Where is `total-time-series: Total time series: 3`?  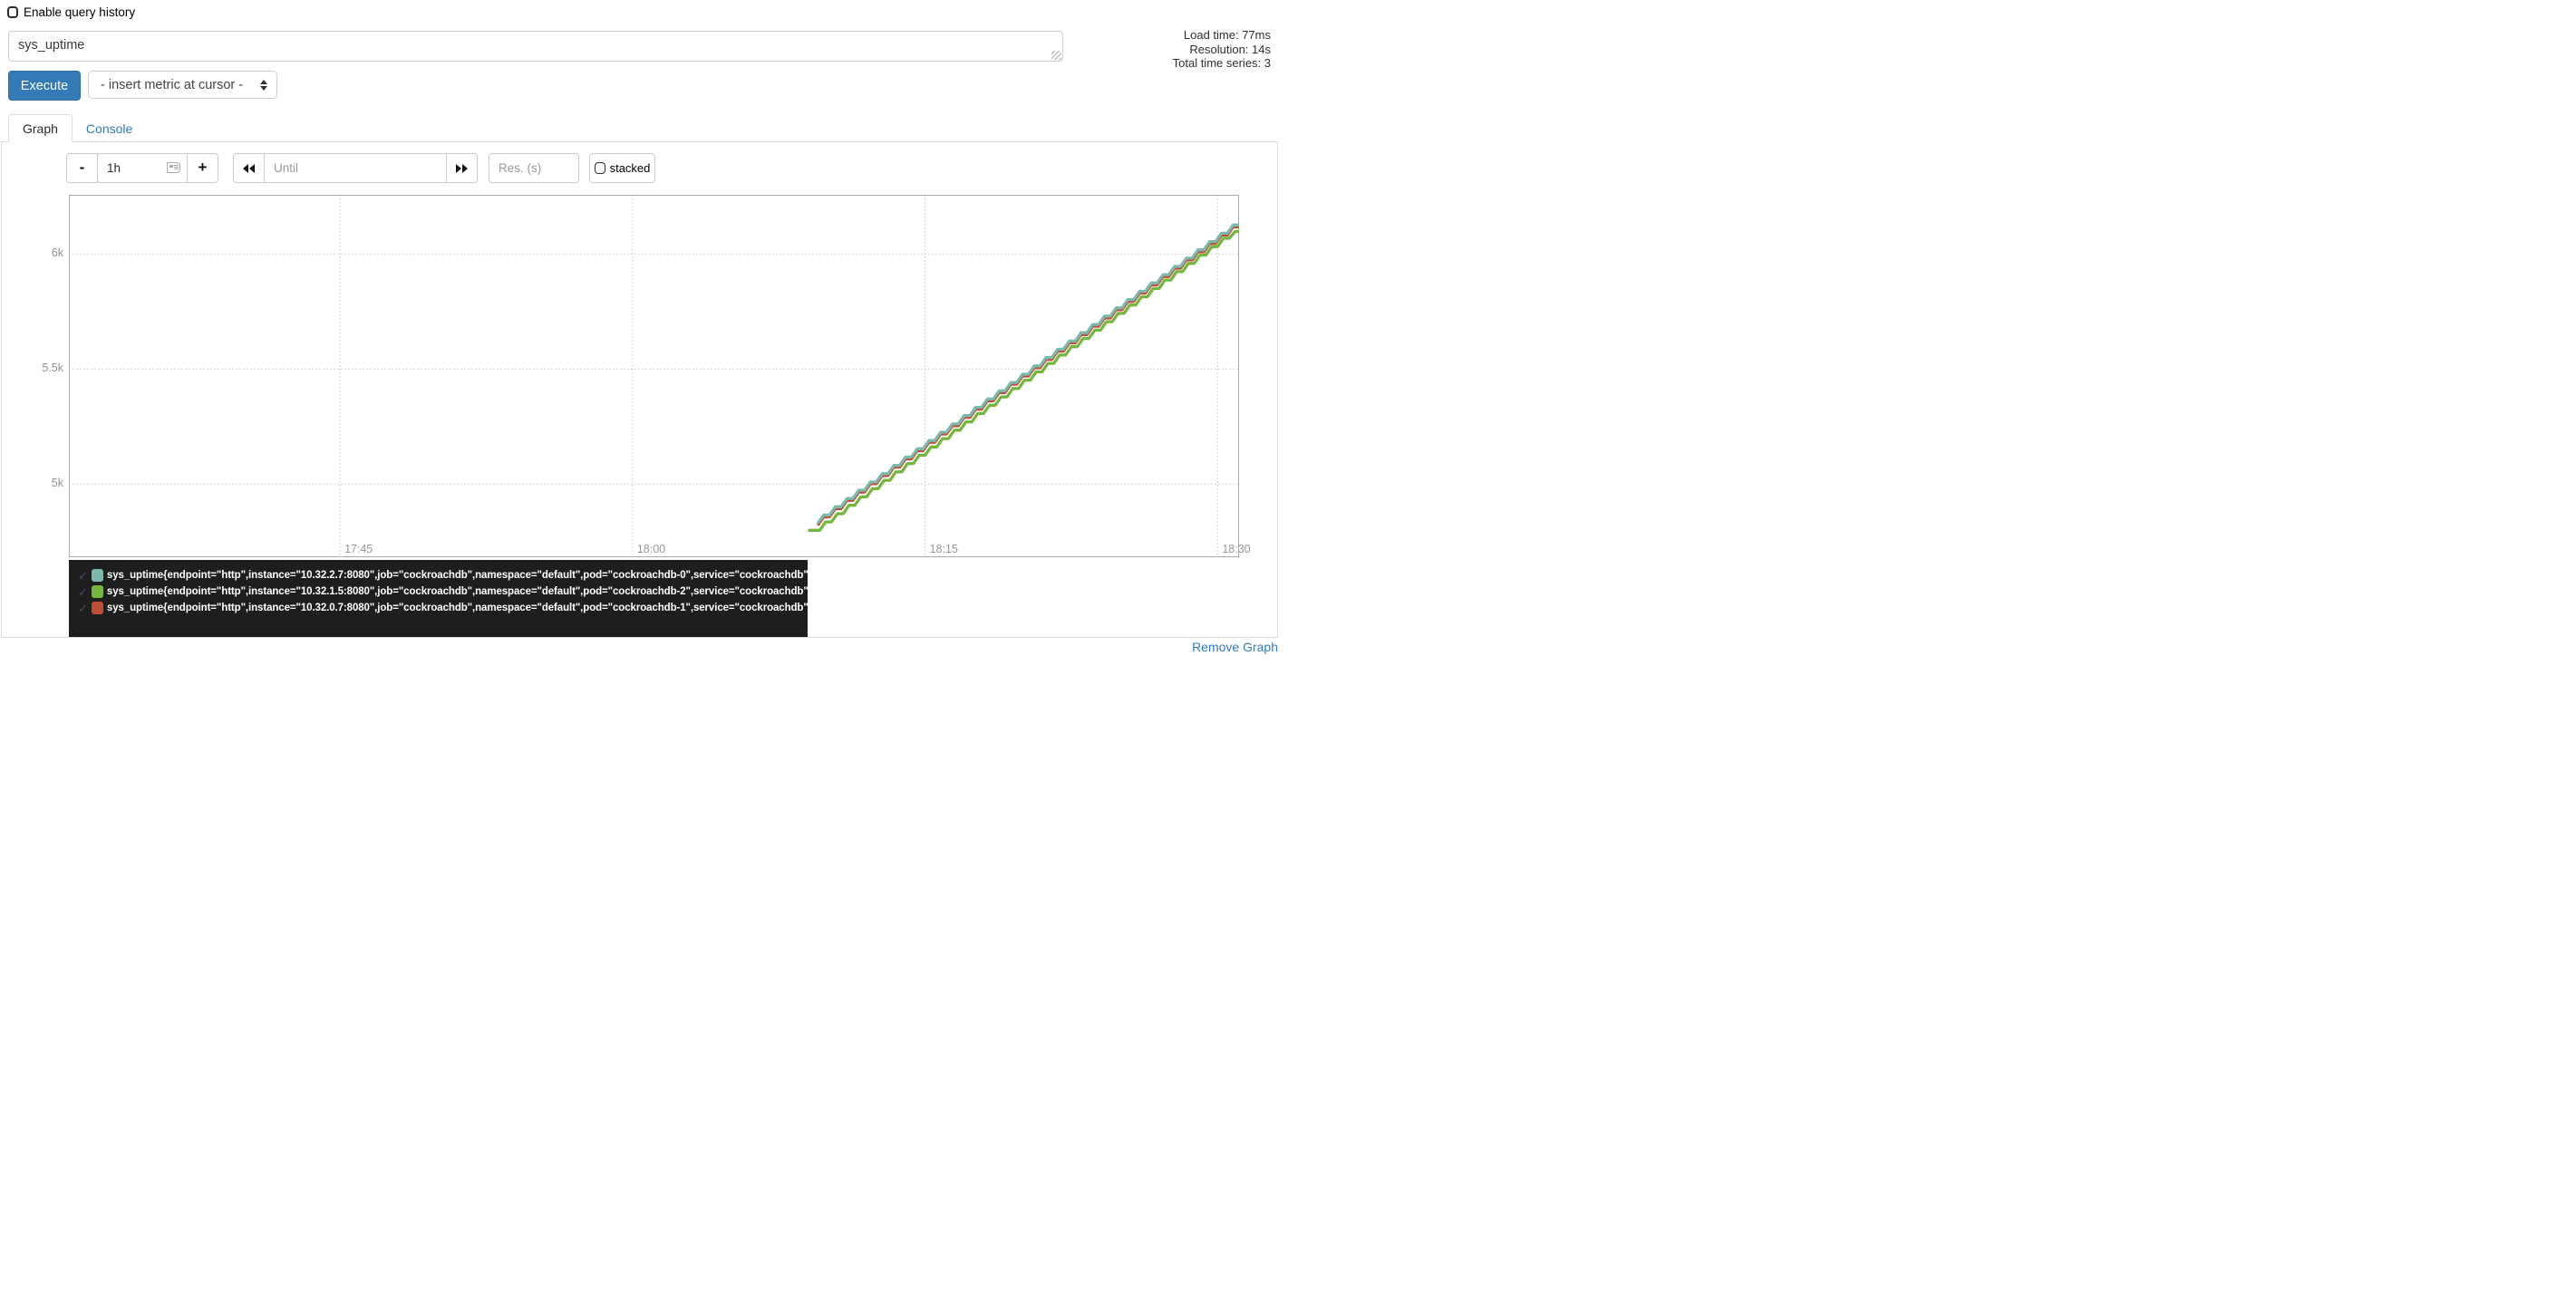 total-time-series: Total time series: 3 is located at coordinates (1221, 63).